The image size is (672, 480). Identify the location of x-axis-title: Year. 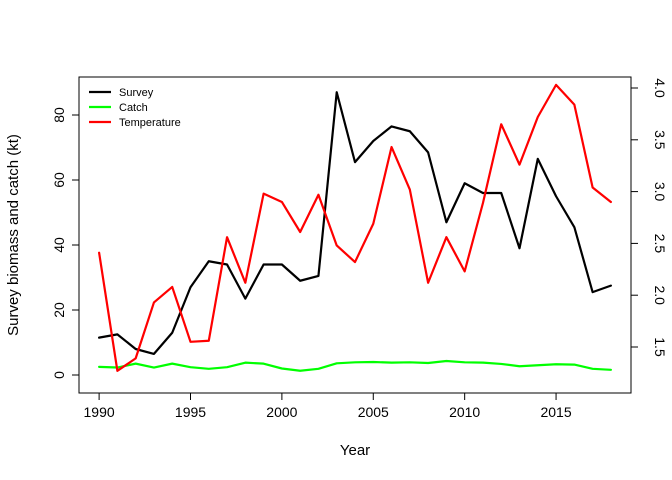
(355, 450).